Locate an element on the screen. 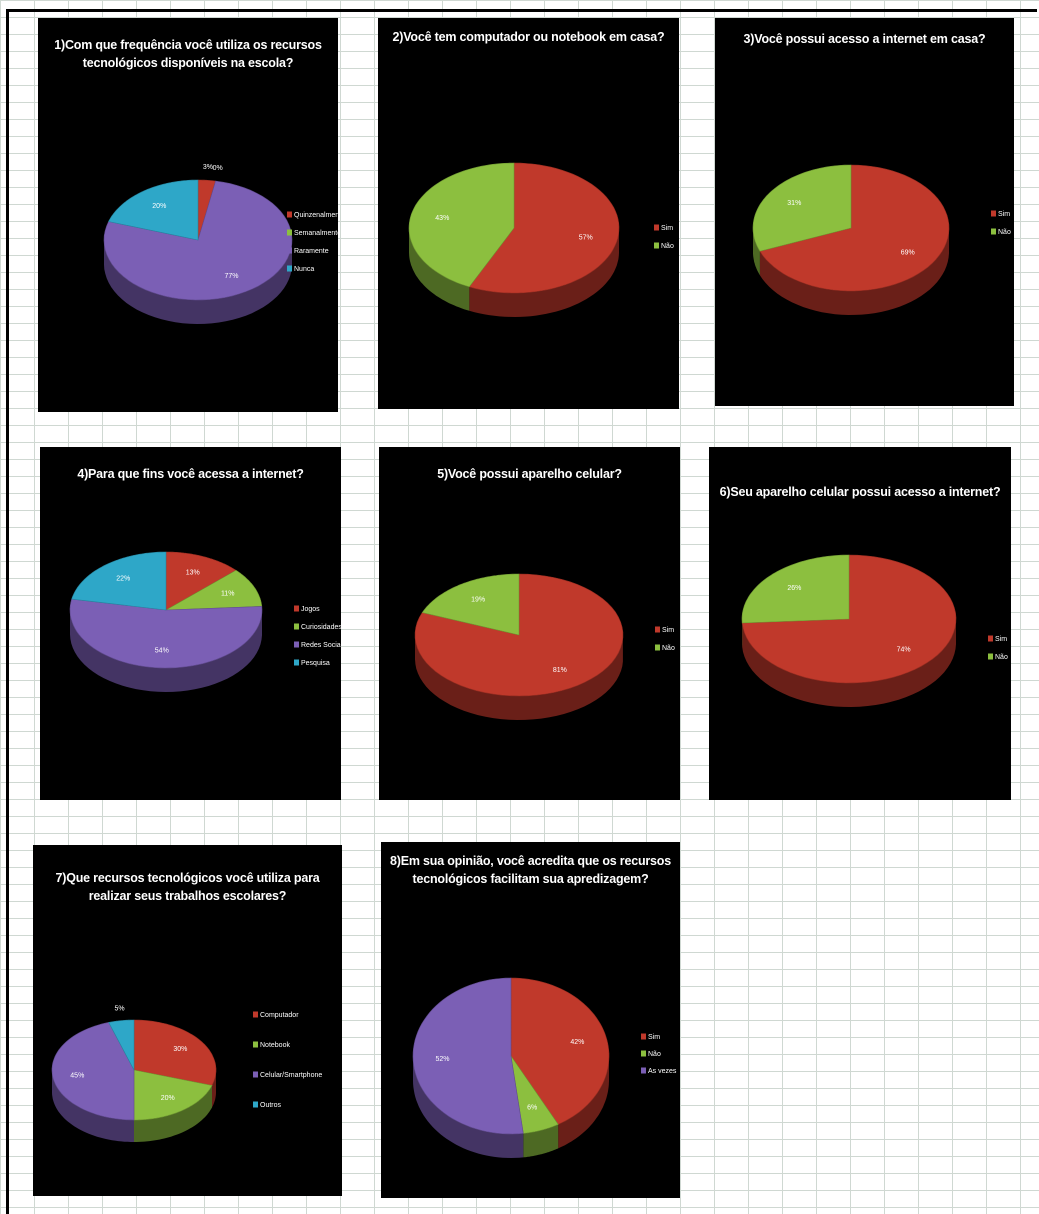 Image resolution: width=1039 pixels, height=1214 pixels. pie-labels: 81% 19% is located at coordinates (519, 636).